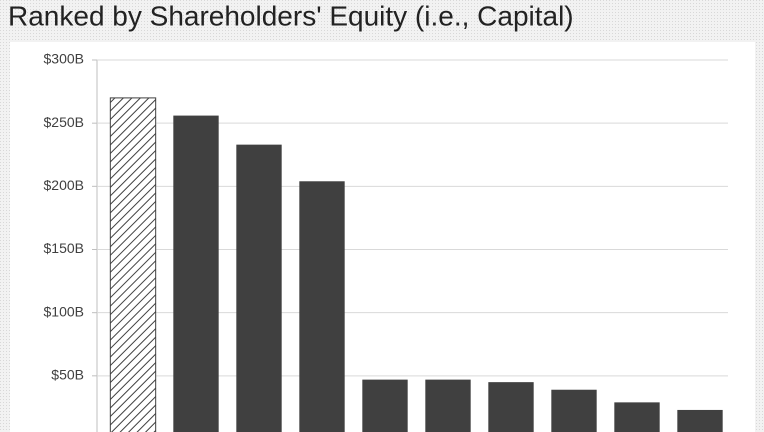  Describe the element at coordinates (64, 59) in the screenshot. I see `y-tick-label: $300B` at that location.